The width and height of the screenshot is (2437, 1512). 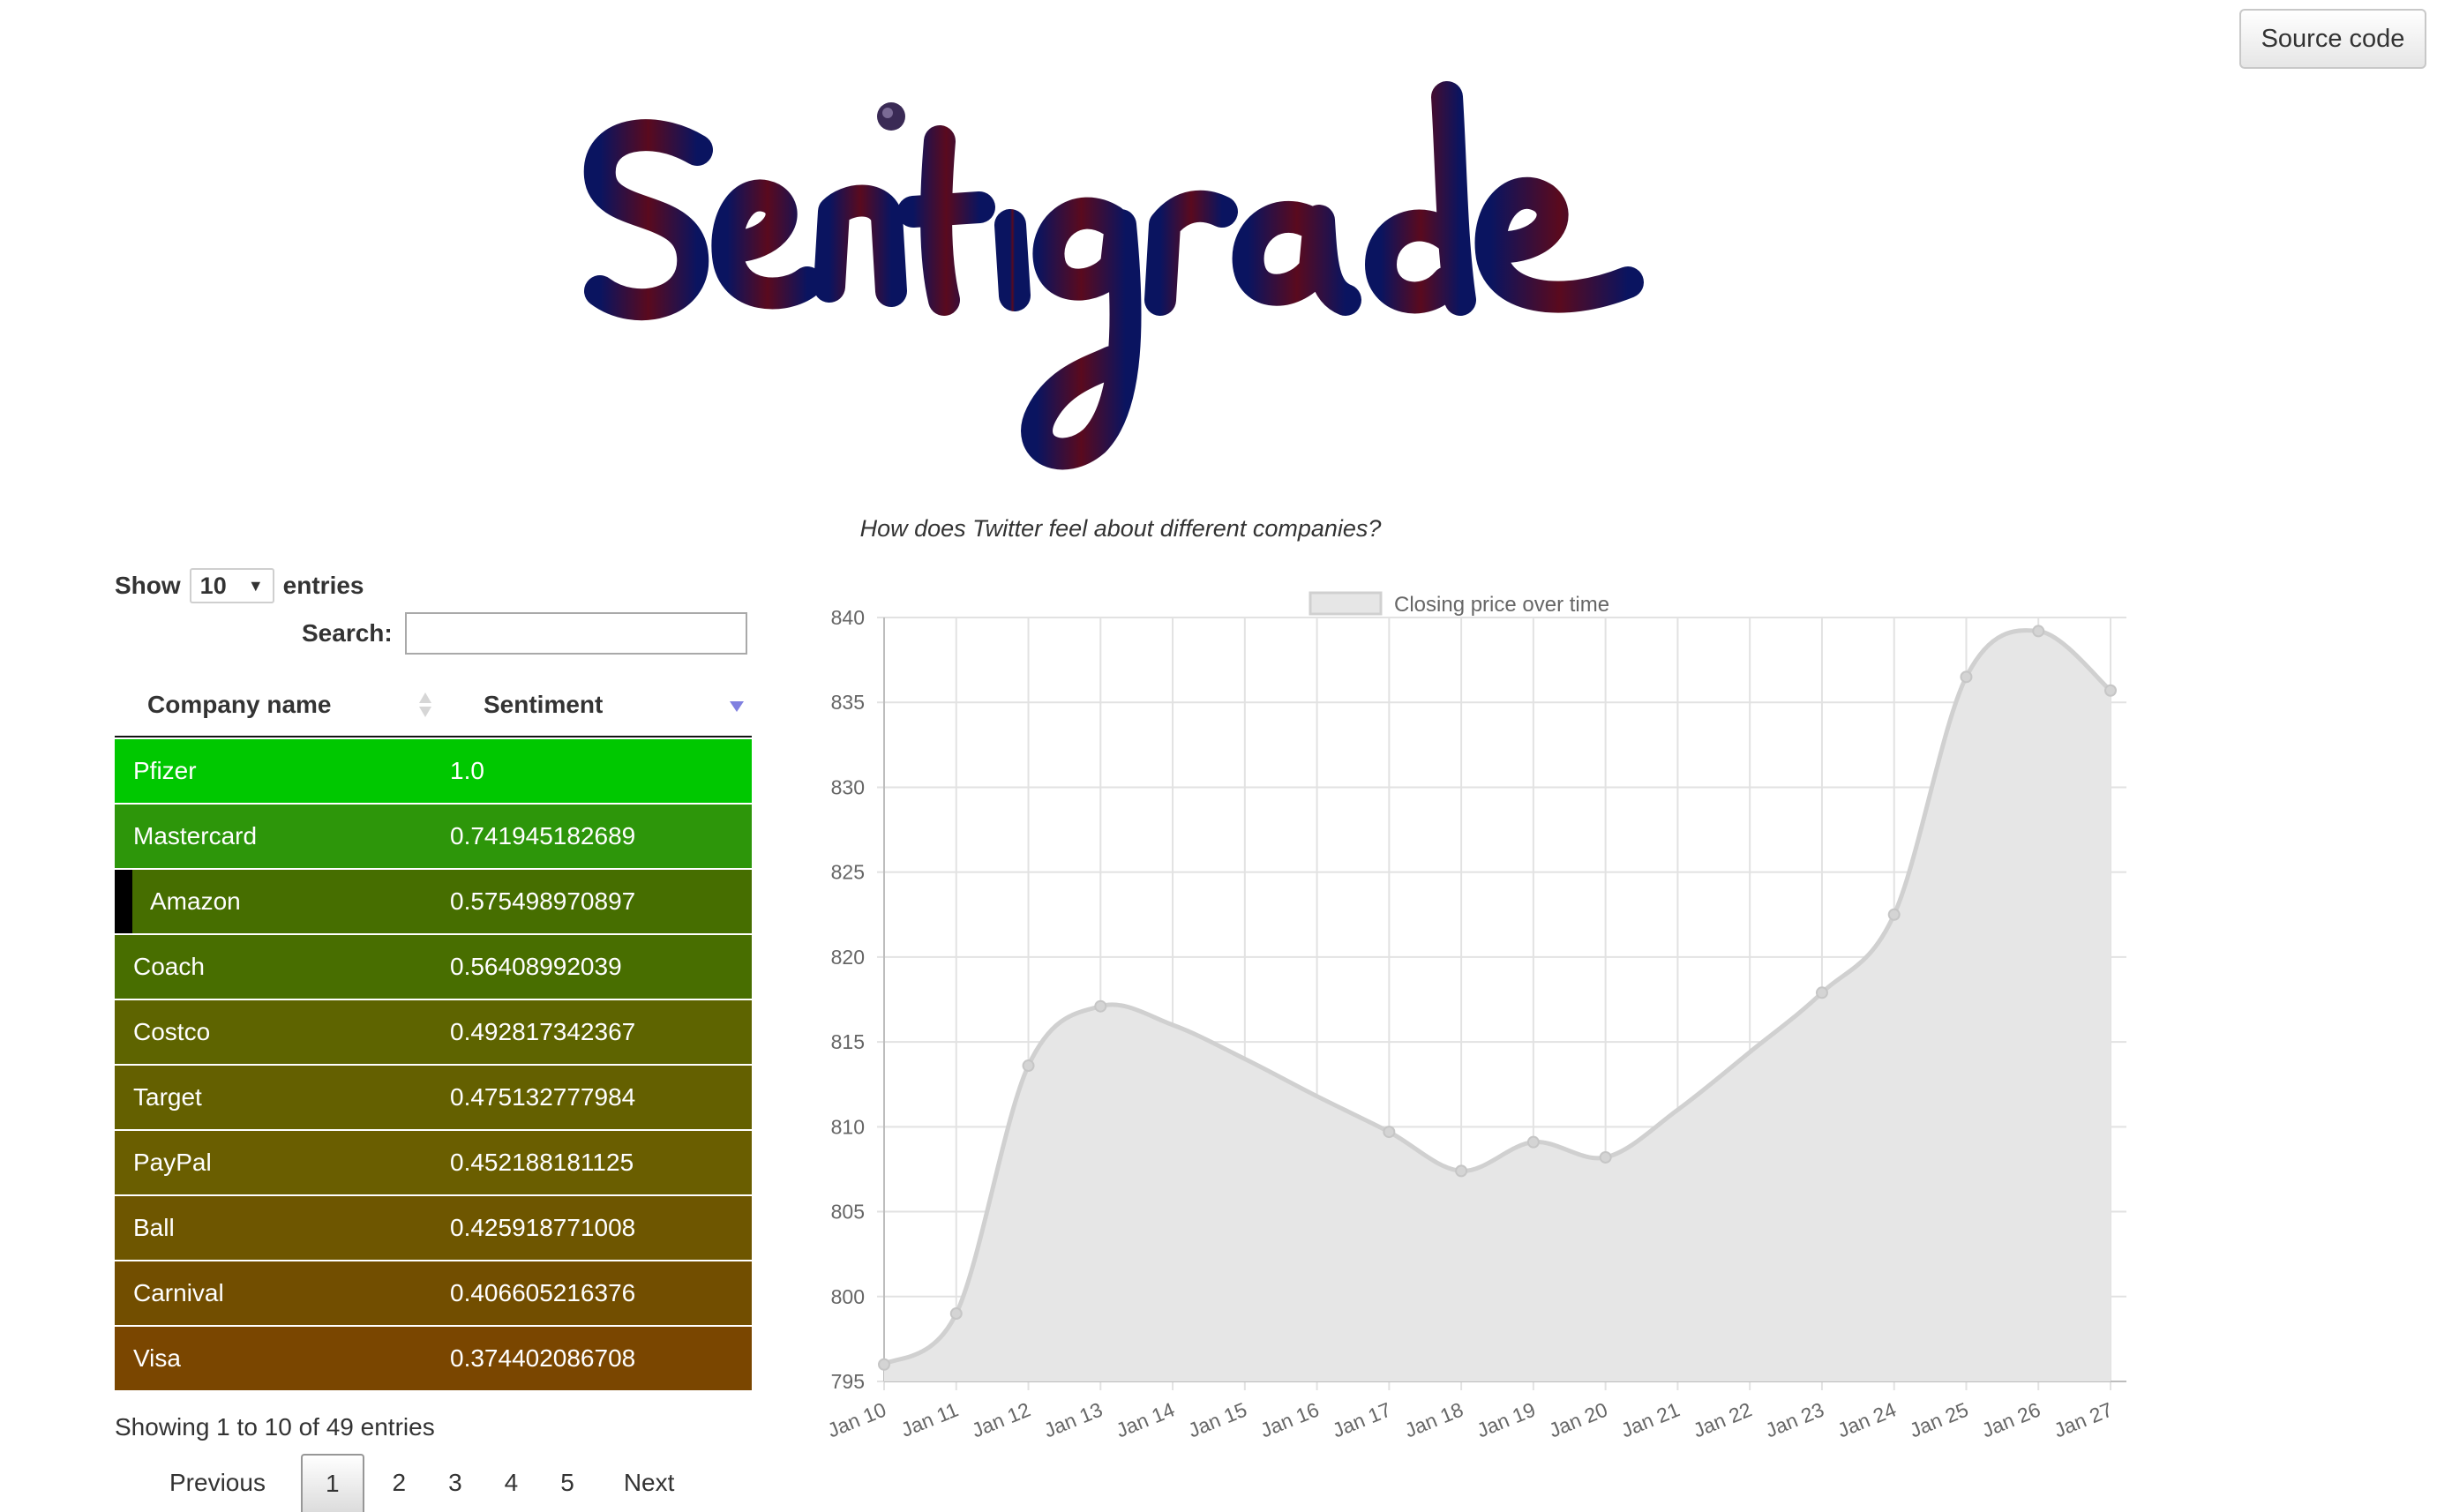 What do you see at coordinates (848, 872) in the screenshot?
I see `y-tick-label: 825` at bounding box center [848, 872].